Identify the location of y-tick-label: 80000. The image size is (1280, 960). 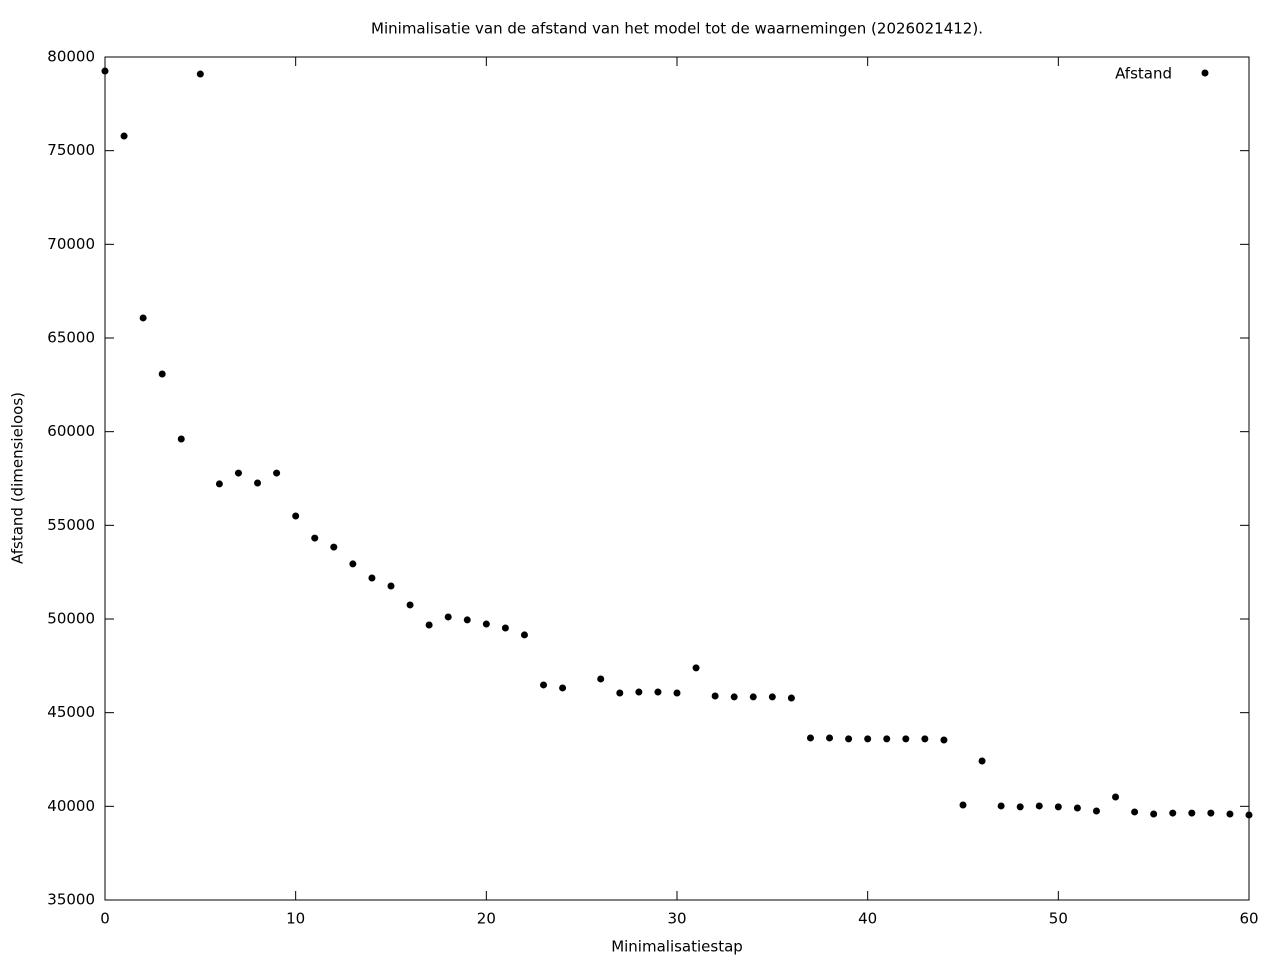
(71, 57).